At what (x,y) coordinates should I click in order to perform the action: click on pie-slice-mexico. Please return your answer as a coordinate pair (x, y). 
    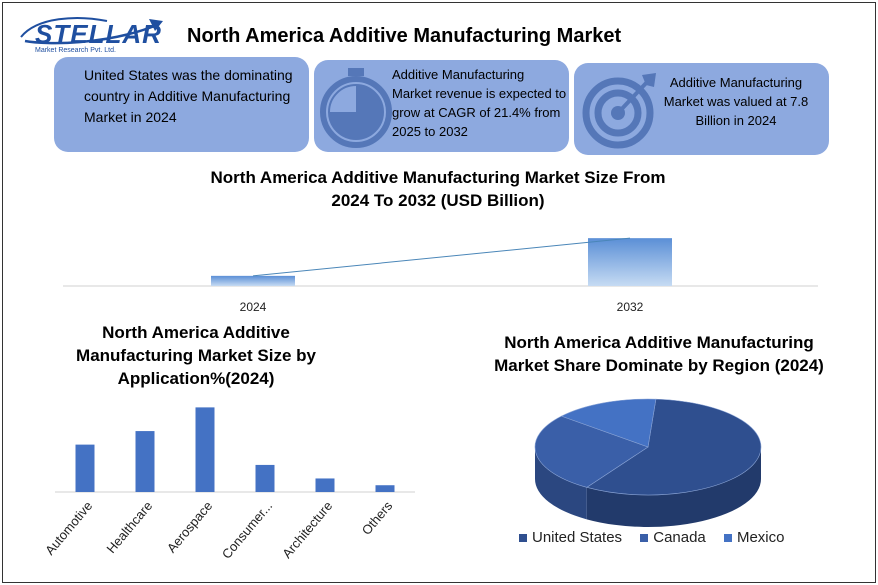
    Looking at the image, I should click on (608, 423).